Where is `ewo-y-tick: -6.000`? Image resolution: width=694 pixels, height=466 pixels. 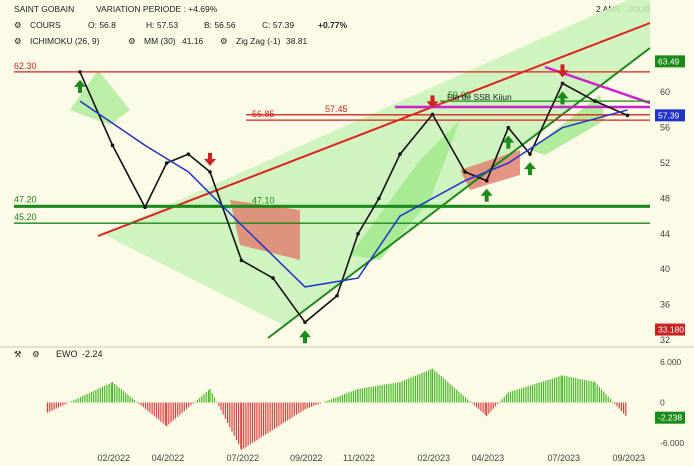
ewo-y-tick: -6.000 is located at coordinates (672, 443).